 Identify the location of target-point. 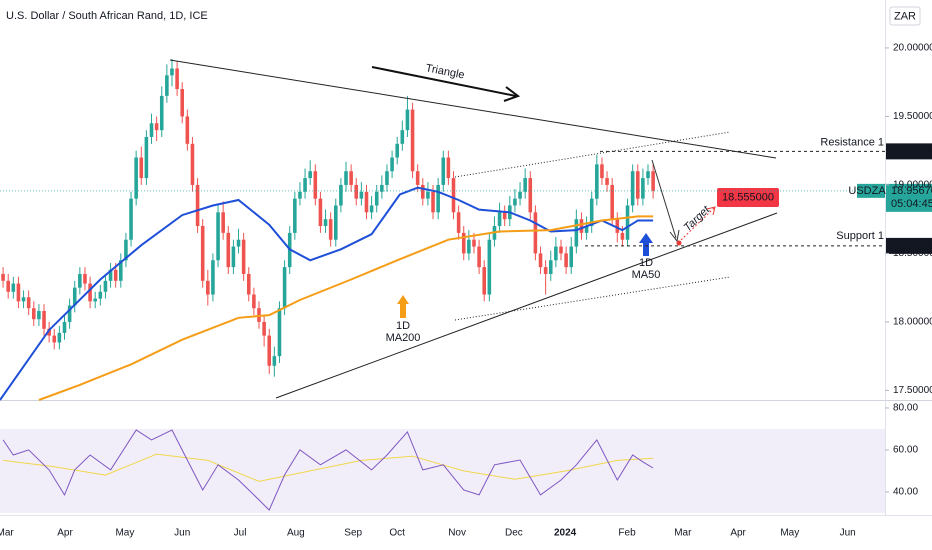
(679, 243).